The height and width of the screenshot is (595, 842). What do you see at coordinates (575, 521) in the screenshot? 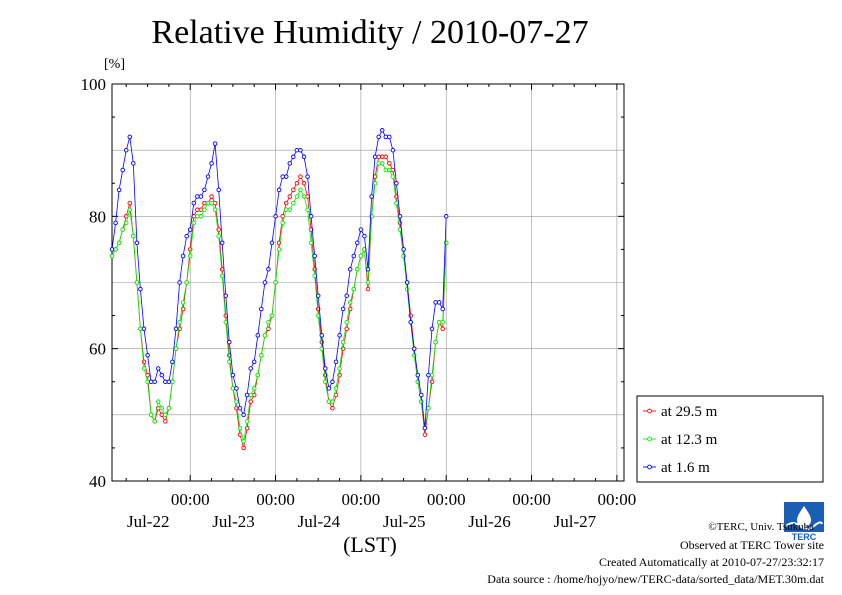
I see `x-tick-date-label: Jul-27` at bounding box center [575, 521].